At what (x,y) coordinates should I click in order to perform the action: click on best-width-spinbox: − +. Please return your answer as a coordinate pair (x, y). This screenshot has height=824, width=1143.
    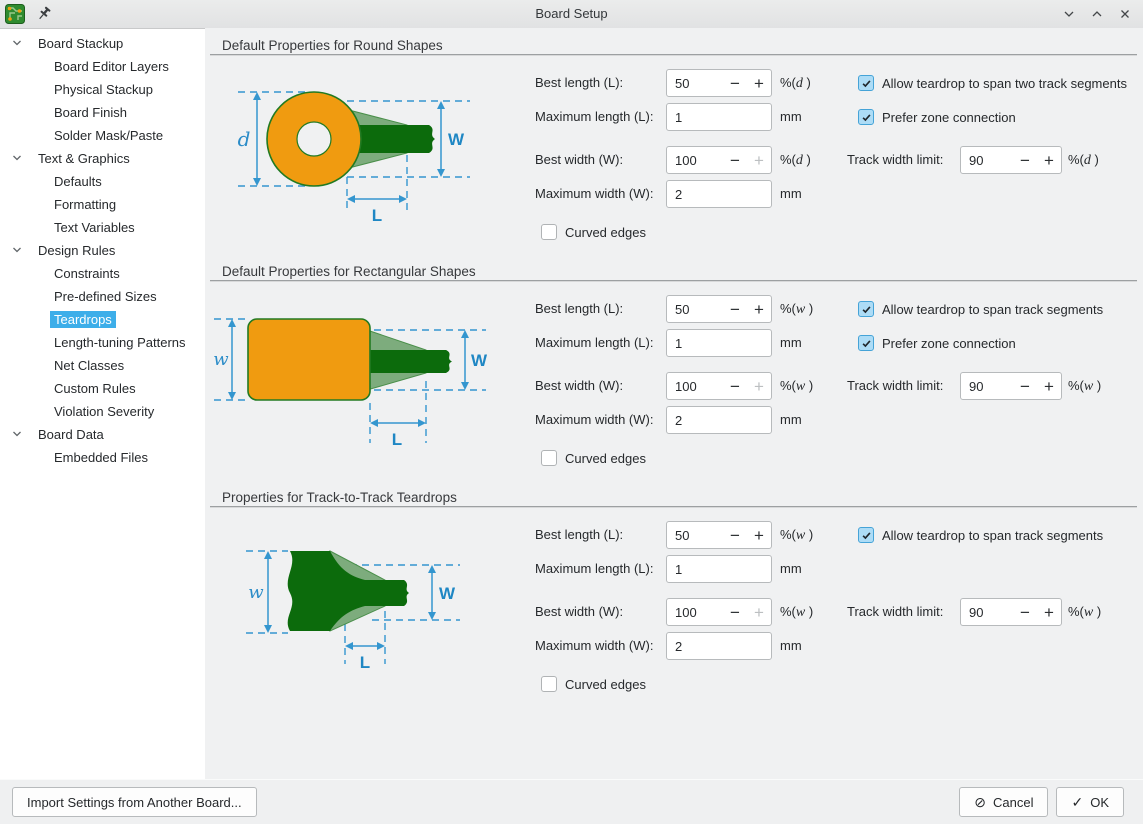
    Looking at the image, I should click on (719, 612).